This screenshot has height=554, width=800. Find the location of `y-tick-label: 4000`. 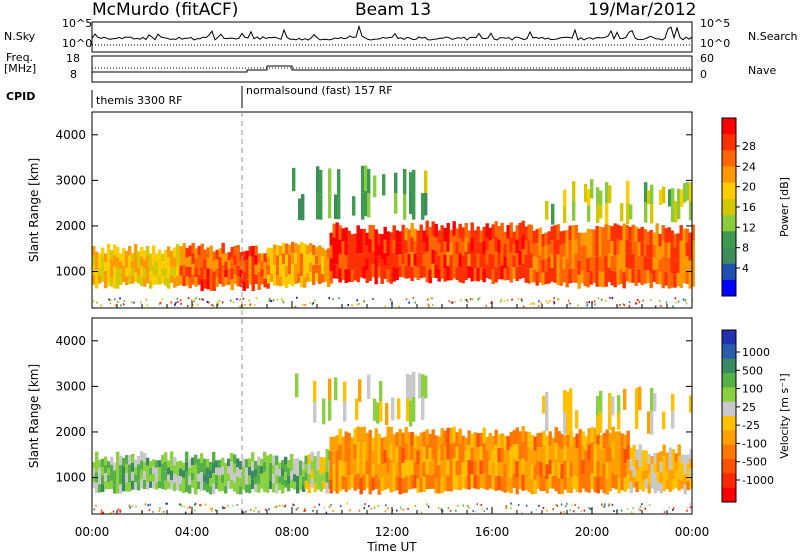

y-tick-label: 4000 is located at coordinates (70, 341).